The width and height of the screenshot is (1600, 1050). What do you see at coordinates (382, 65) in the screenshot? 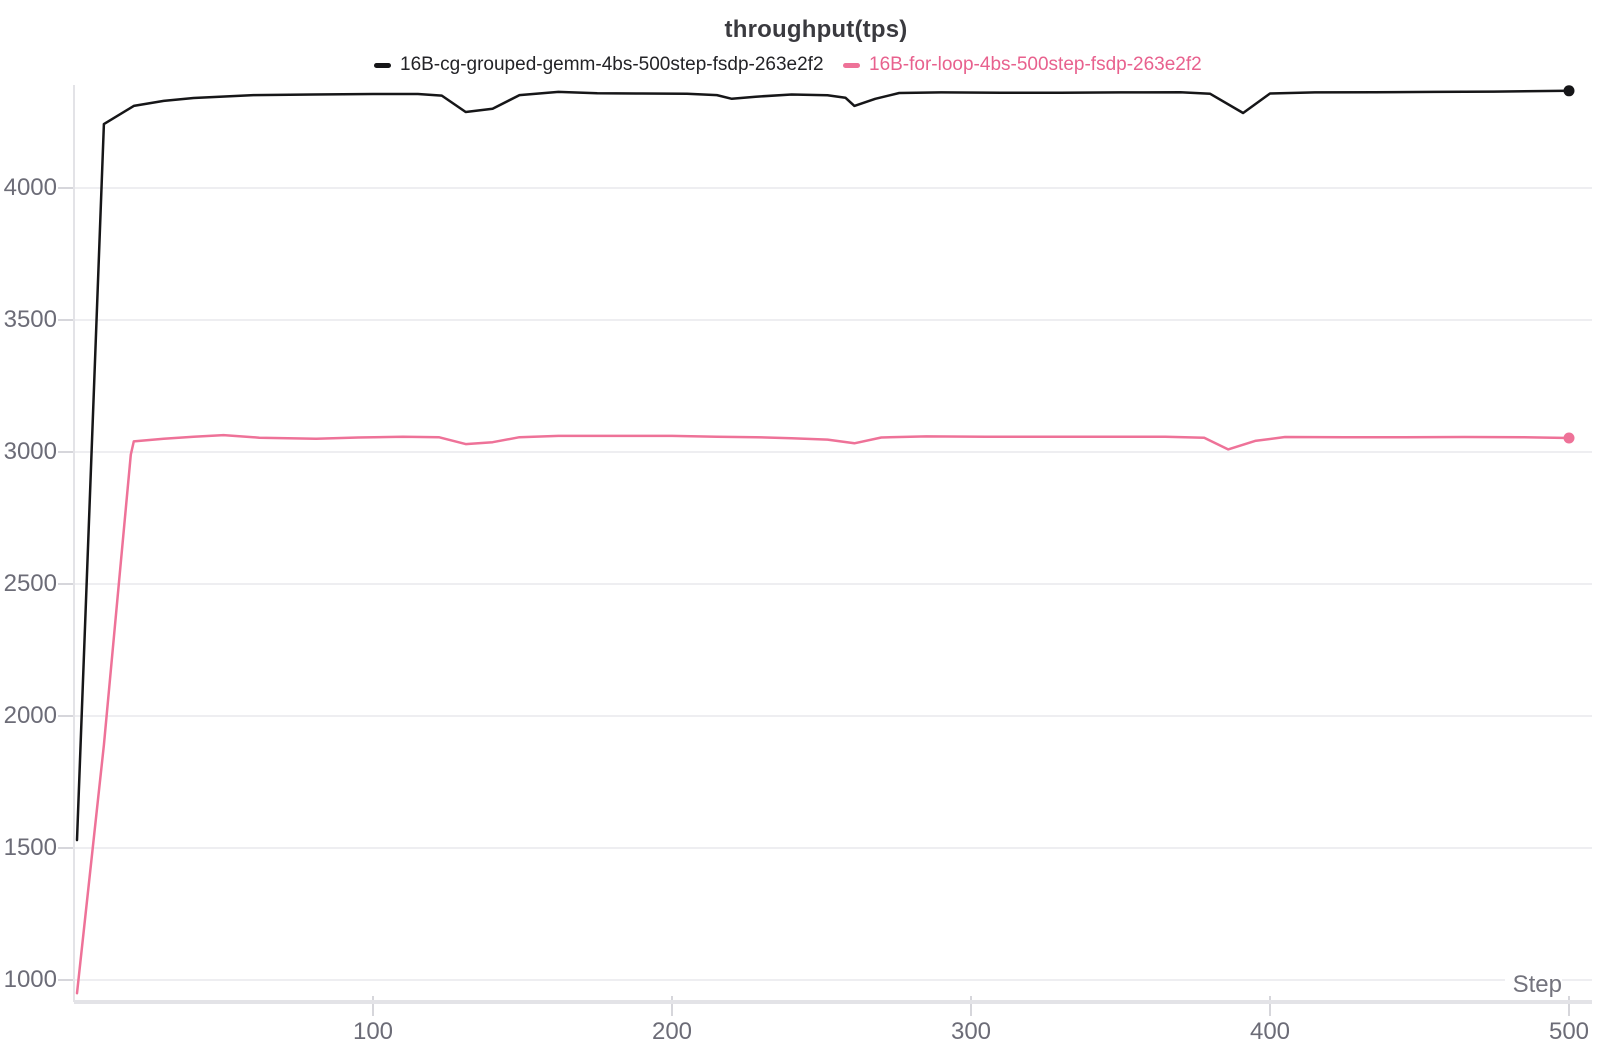
I see `legend-swatch-black-icon` at bounding box center [382, 65].